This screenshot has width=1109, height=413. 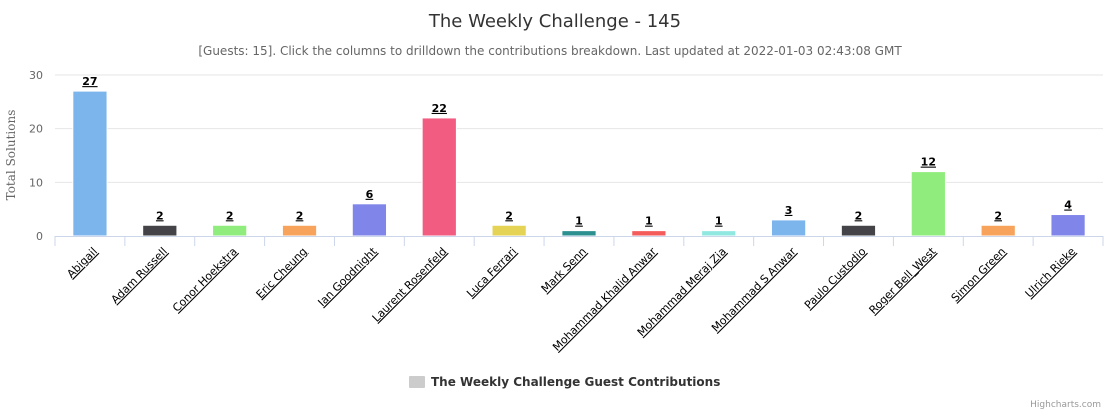 What do you see at coordinates (928, 162) in the screenshot?
I see `data-label: 12` at bounding box center [928, 162].